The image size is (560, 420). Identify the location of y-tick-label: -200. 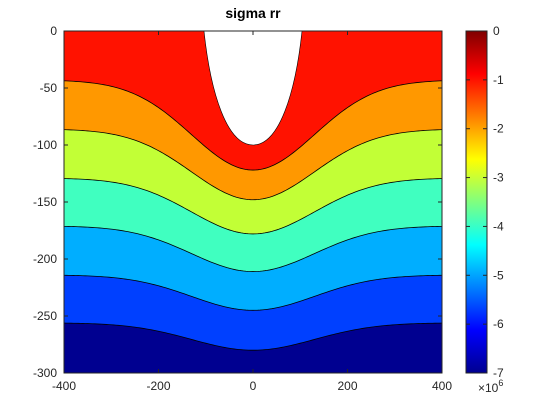
(45, 259).